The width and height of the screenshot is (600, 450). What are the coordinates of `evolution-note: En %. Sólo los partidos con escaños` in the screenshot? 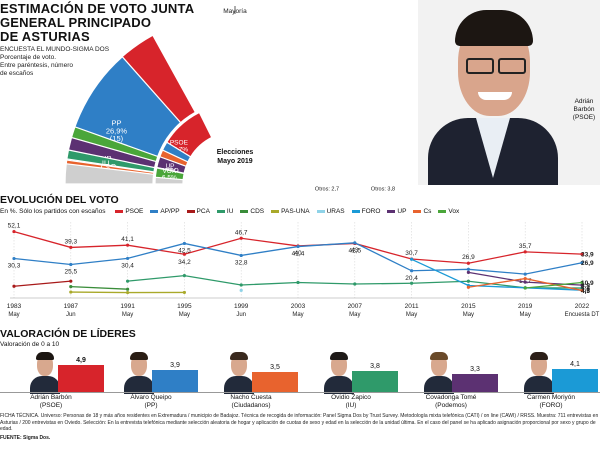 It's located at (53, 211).